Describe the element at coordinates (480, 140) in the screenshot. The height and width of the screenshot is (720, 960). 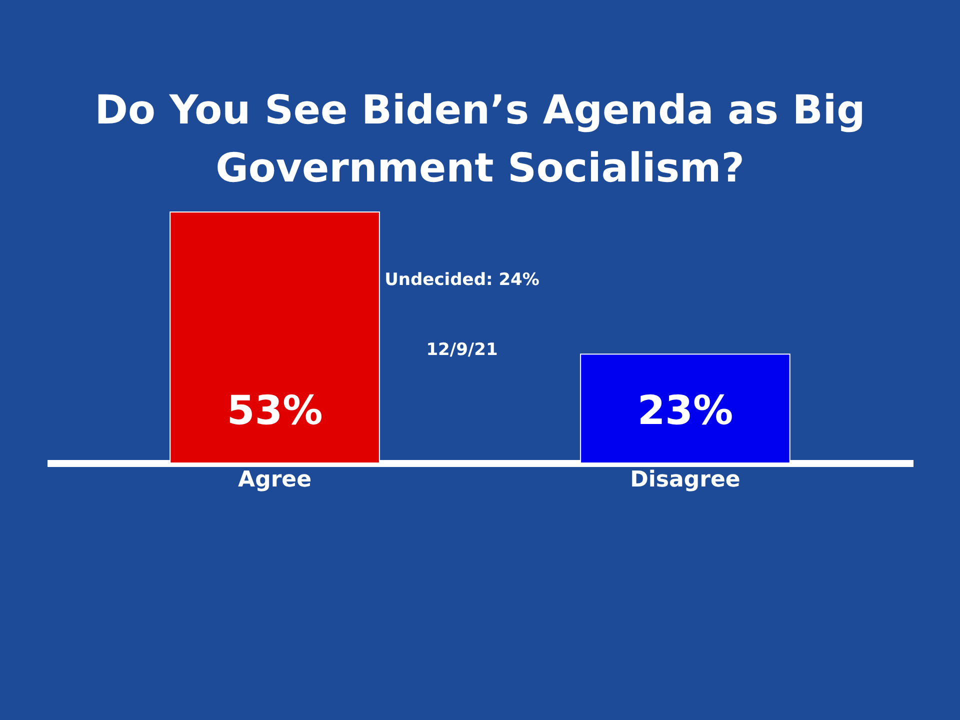
I see `chart-title: Do You See Biden’s Agenda as Big Government Socialism?` at that location.